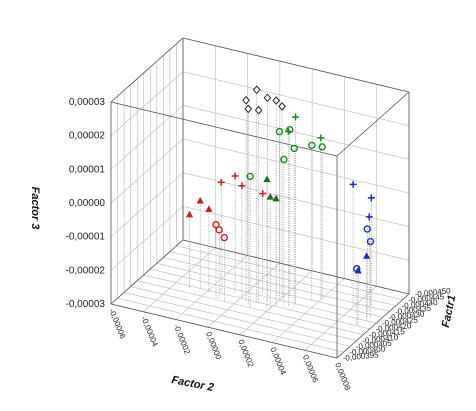  I want to click on z-tick-label: -0,00003, so click(86, 304).